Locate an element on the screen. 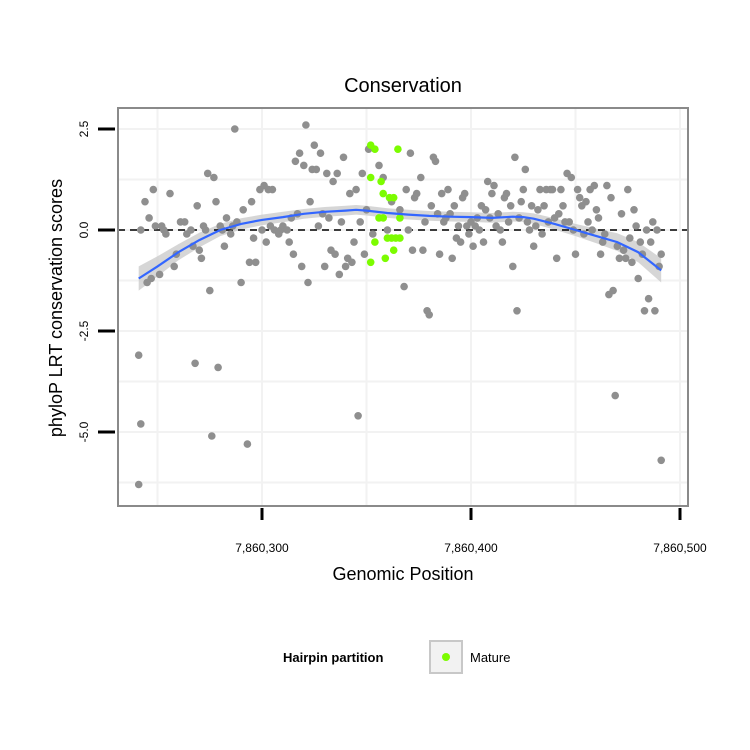 This screenshot has width=750, height=750. legend-key-box is located at coordinates (446, 657).